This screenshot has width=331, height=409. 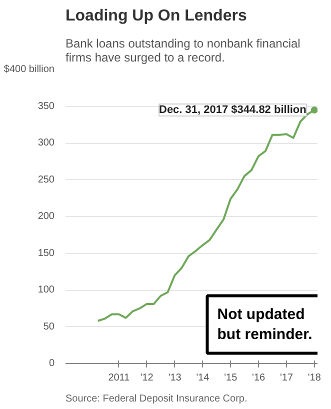 What do you see at coordinates (49, 326) in the screenshot?
I see `y-tick-label: 50` at bounding box center [49, 326].